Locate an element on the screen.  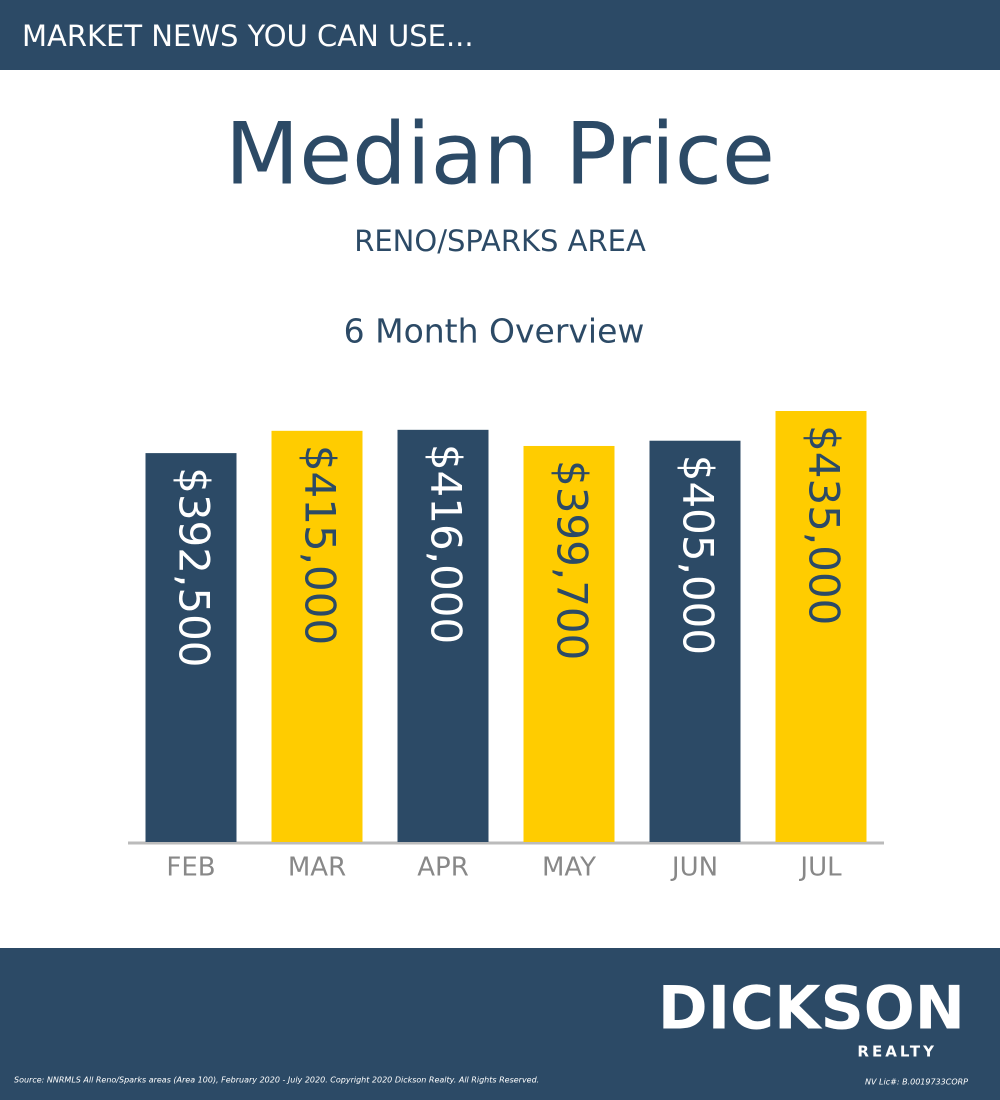
x-tick-label: MAR is located at coordinates (317, 868).